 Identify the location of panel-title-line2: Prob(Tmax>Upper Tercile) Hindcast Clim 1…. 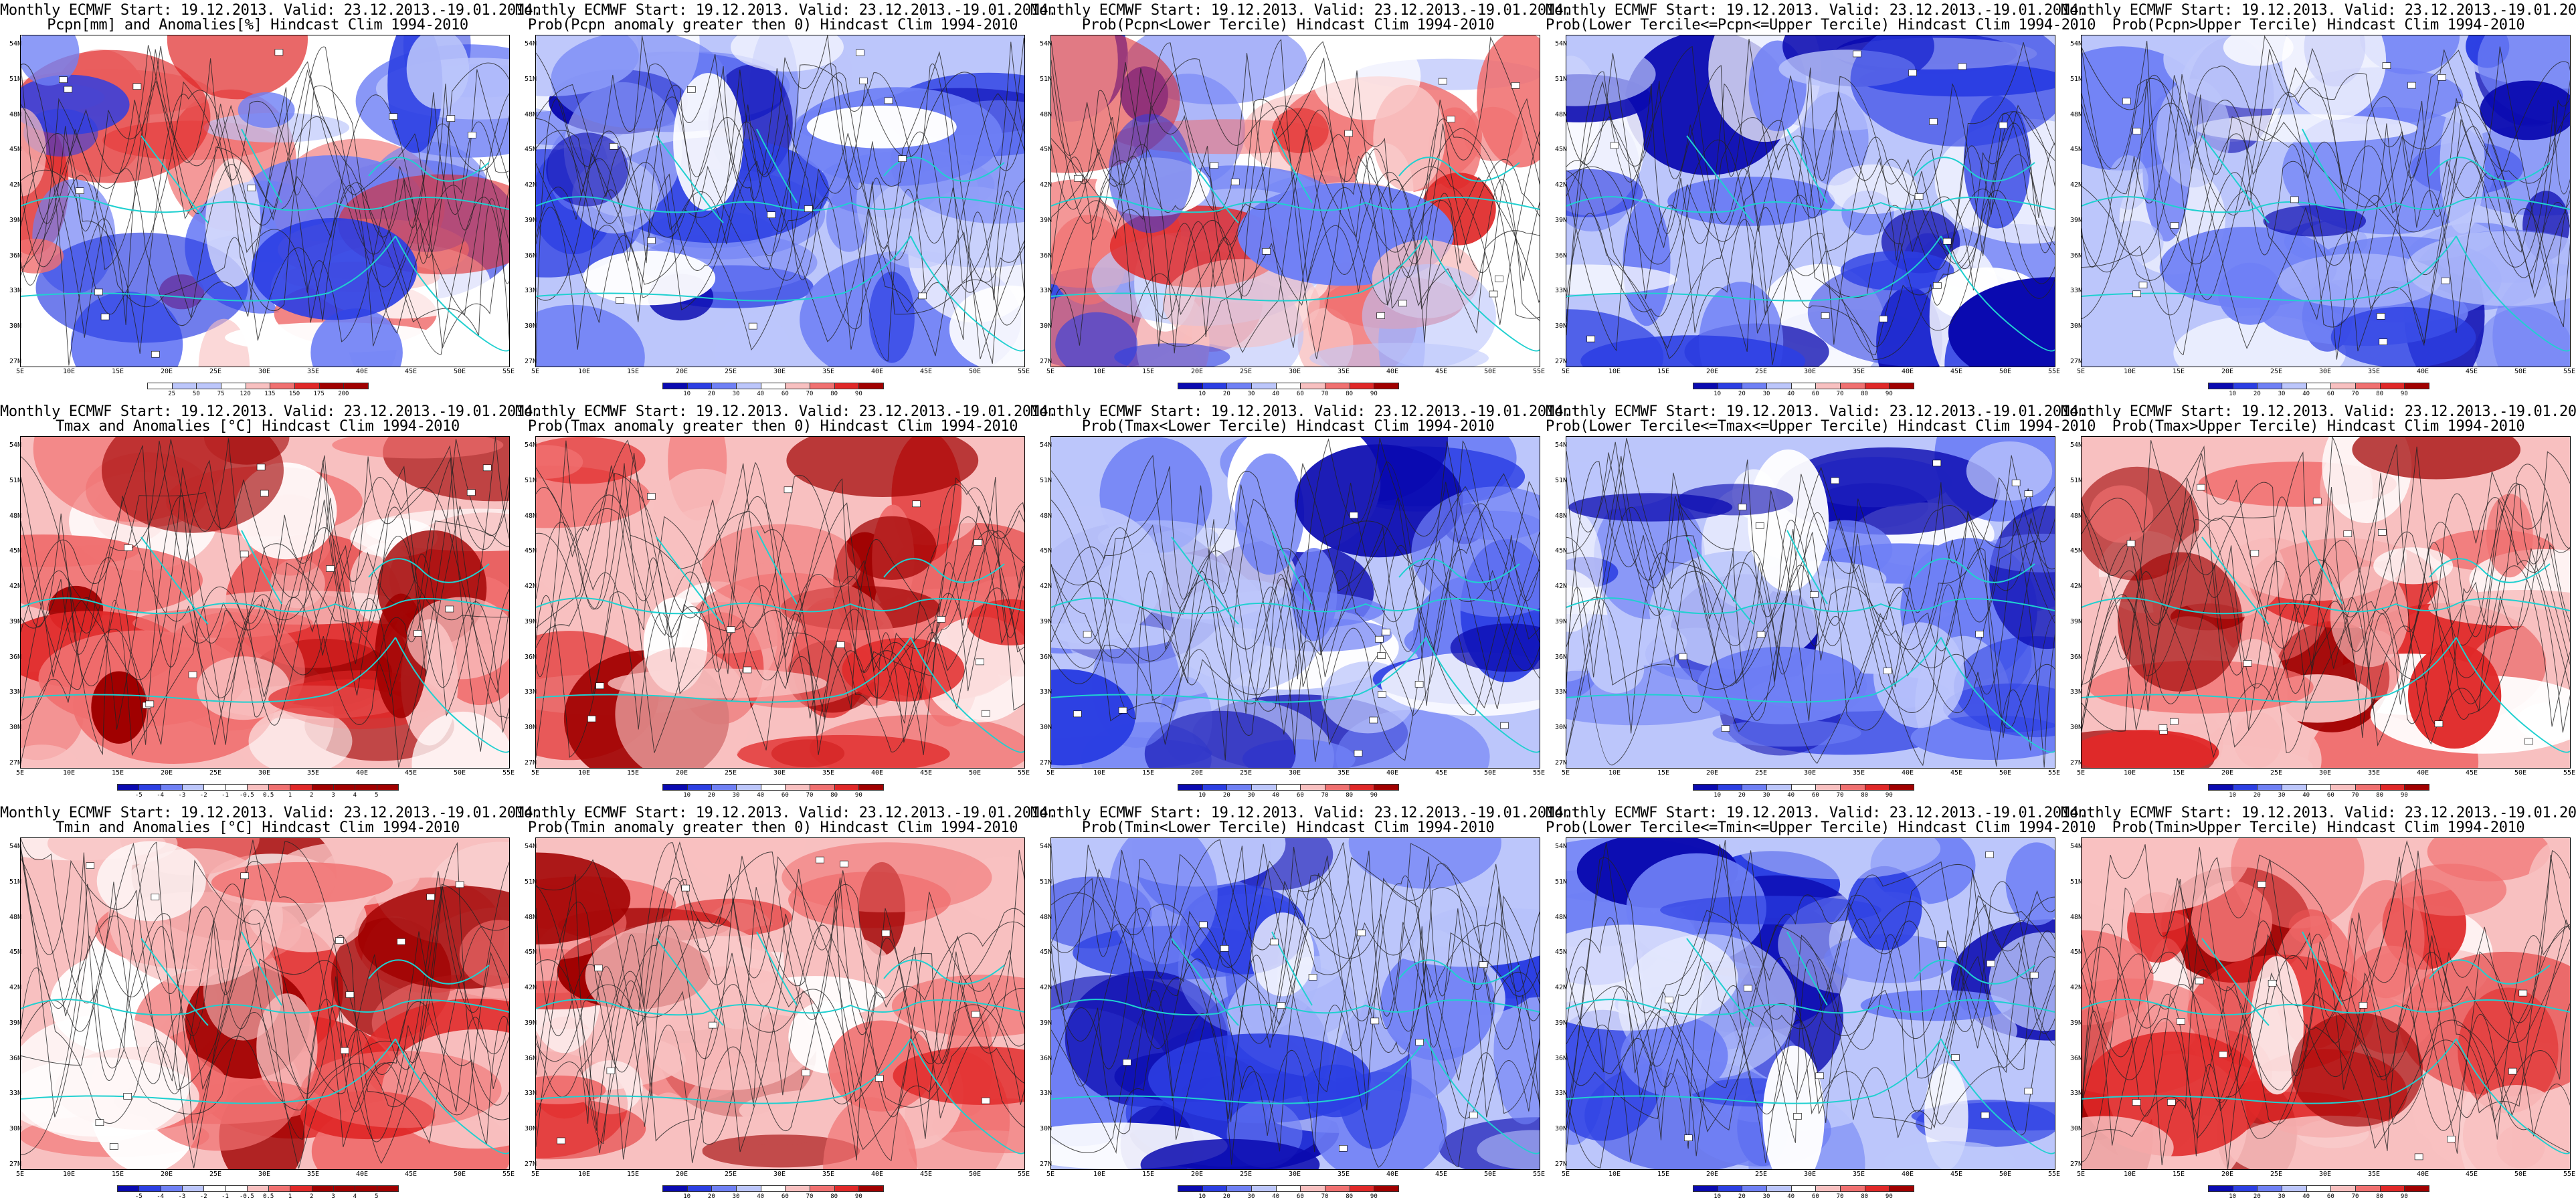
(2318, 426).